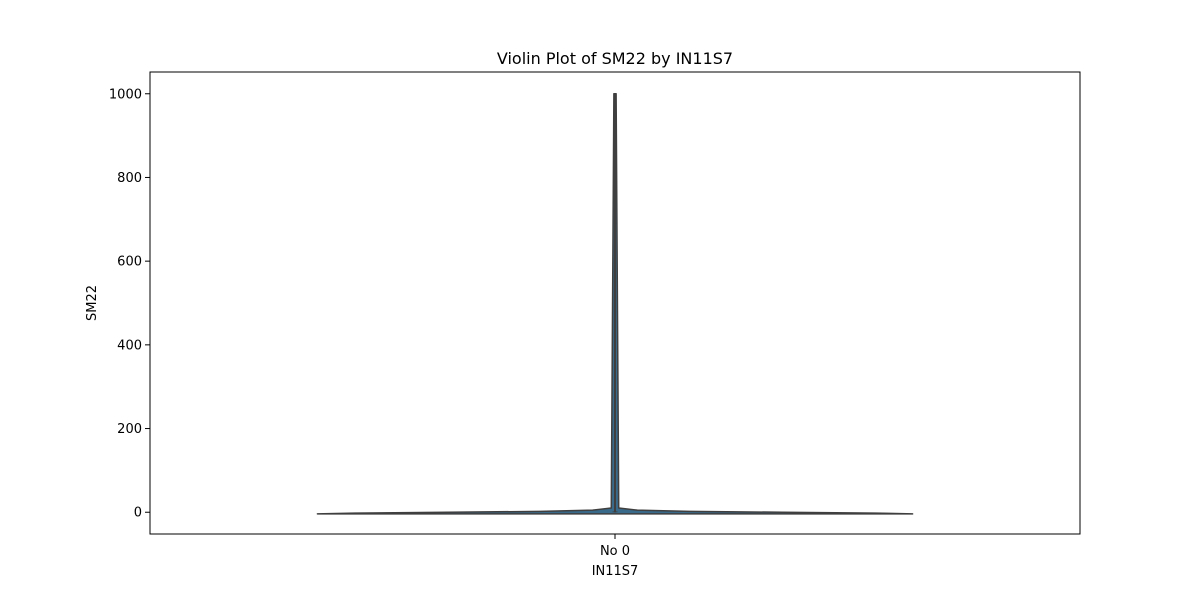 The height and width of the screenshot is (600, 1200). I want to click on y-axis-label: SM22, so click(92, 303).